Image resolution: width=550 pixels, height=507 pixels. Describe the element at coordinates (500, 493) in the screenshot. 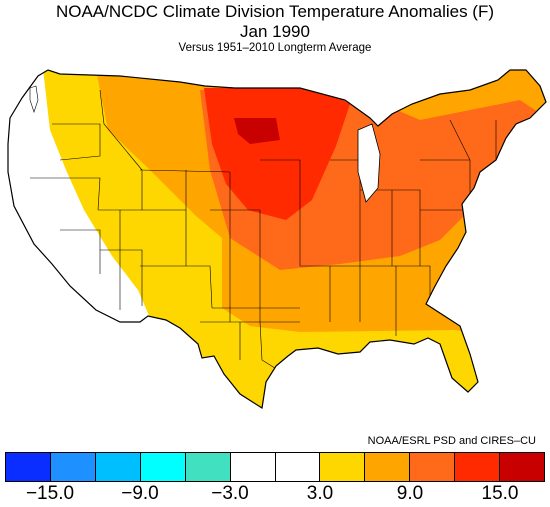

I see `legend-tick-label: 15.0` at that location.